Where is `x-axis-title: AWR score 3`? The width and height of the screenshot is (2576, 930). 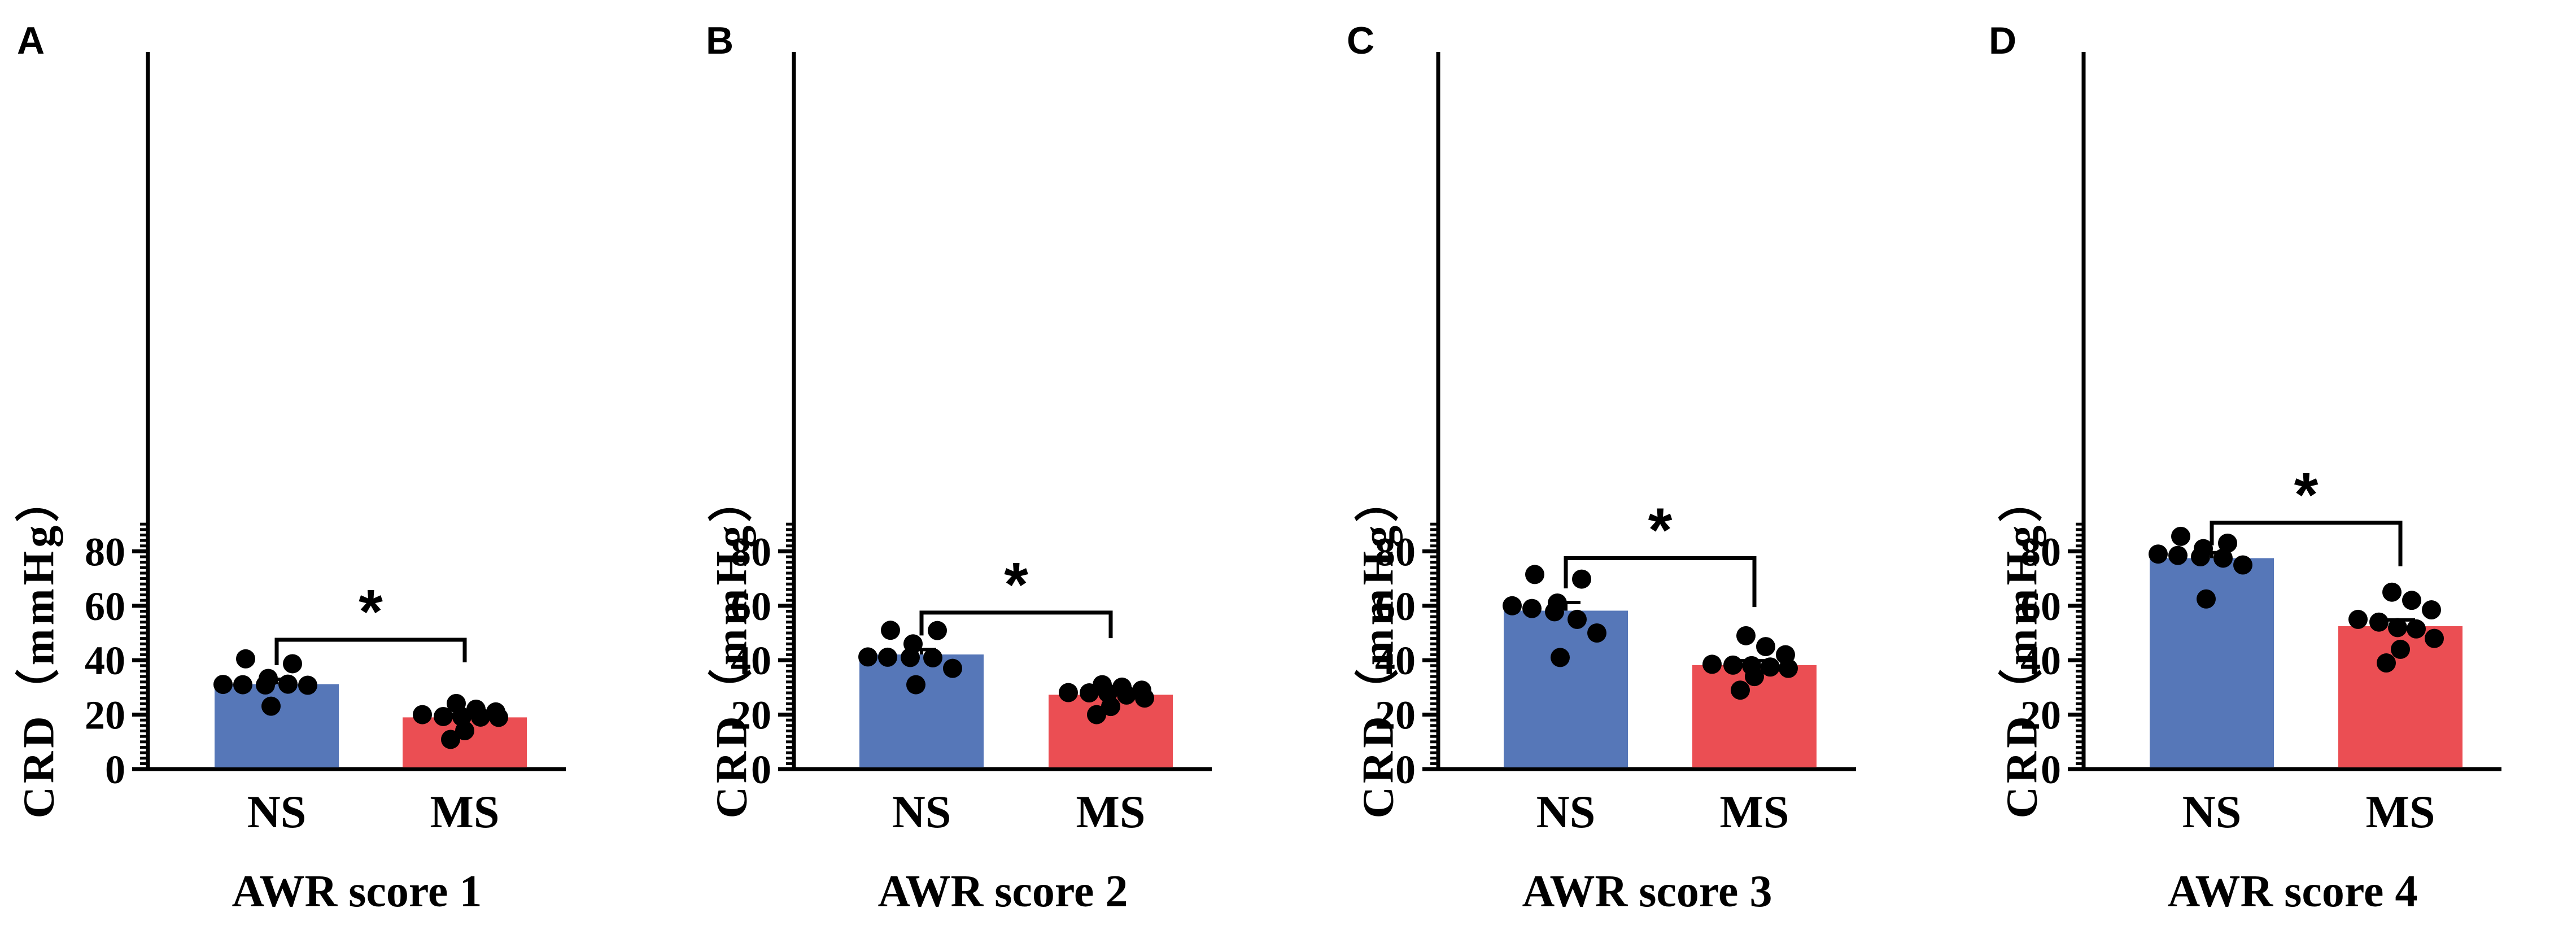
x-axis-title: AWR score 3 is located at coordinates (1647, 891).